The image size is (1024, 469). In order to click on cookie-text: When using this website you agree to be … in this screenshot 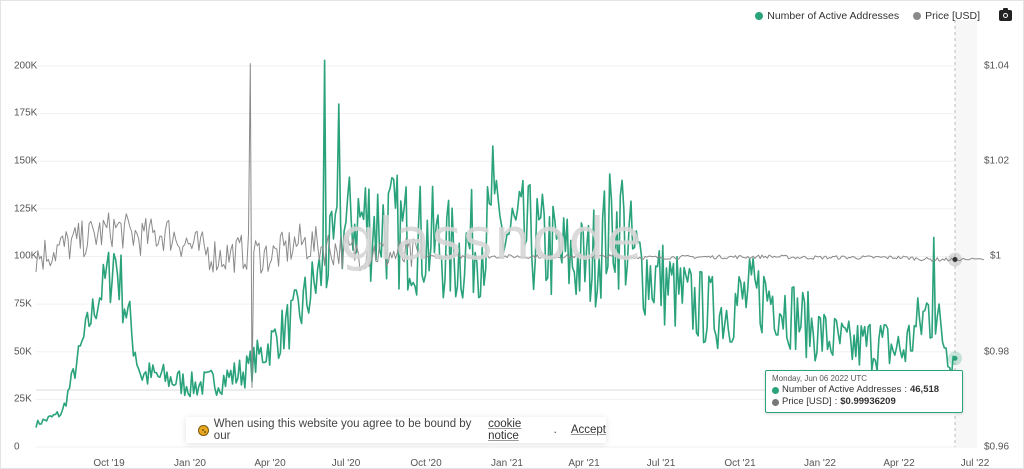, I will do `click(342, 430)`.